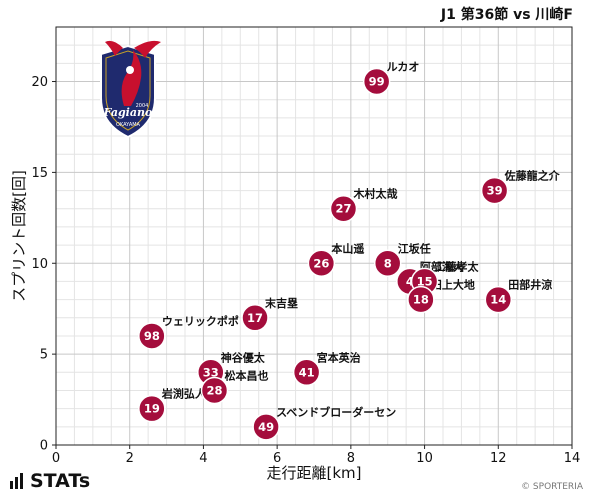 Image resolution: width=591 pixels, height=496 pixels. I want to click on stats-bars-icon, so click(17, 481).